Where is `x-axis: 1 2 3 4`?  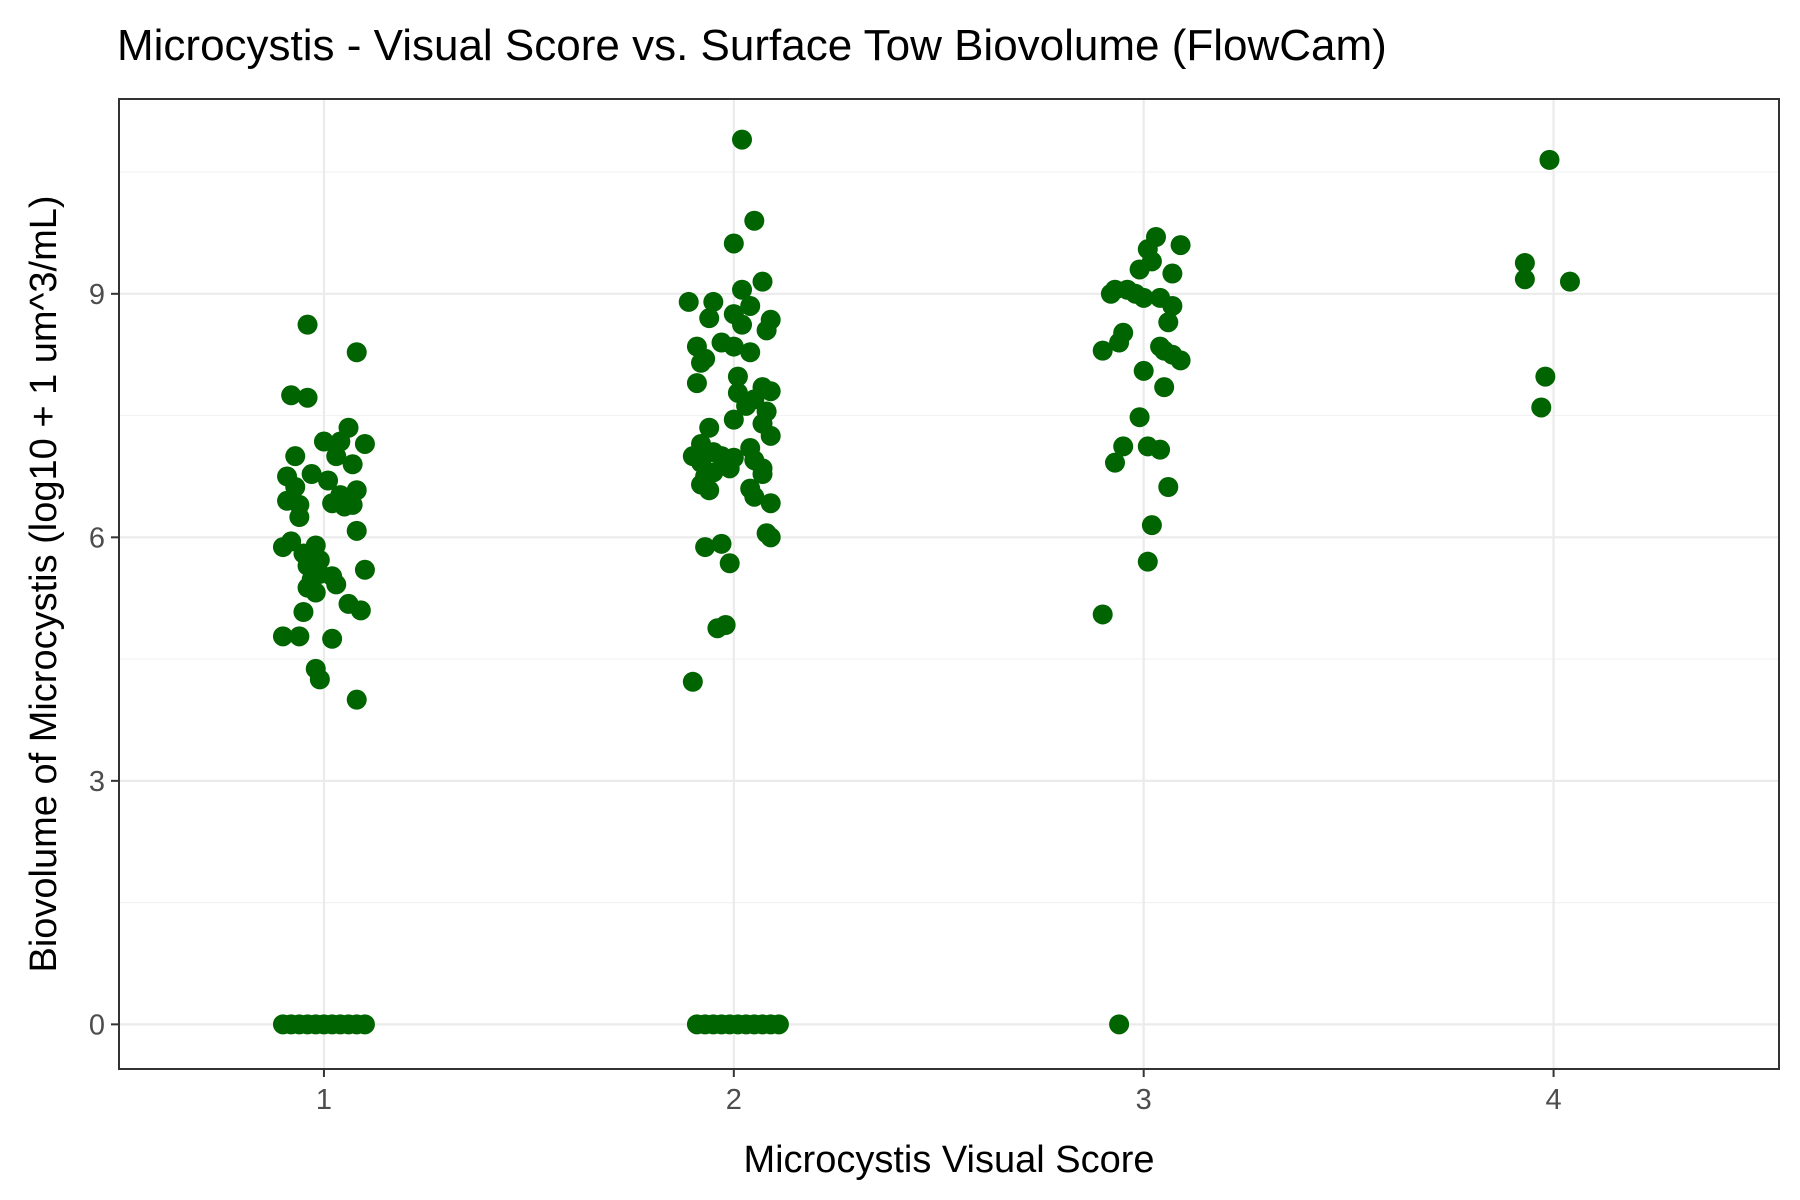 x-axis: 1 2 3 4 is located at coordinates (939, 1092).